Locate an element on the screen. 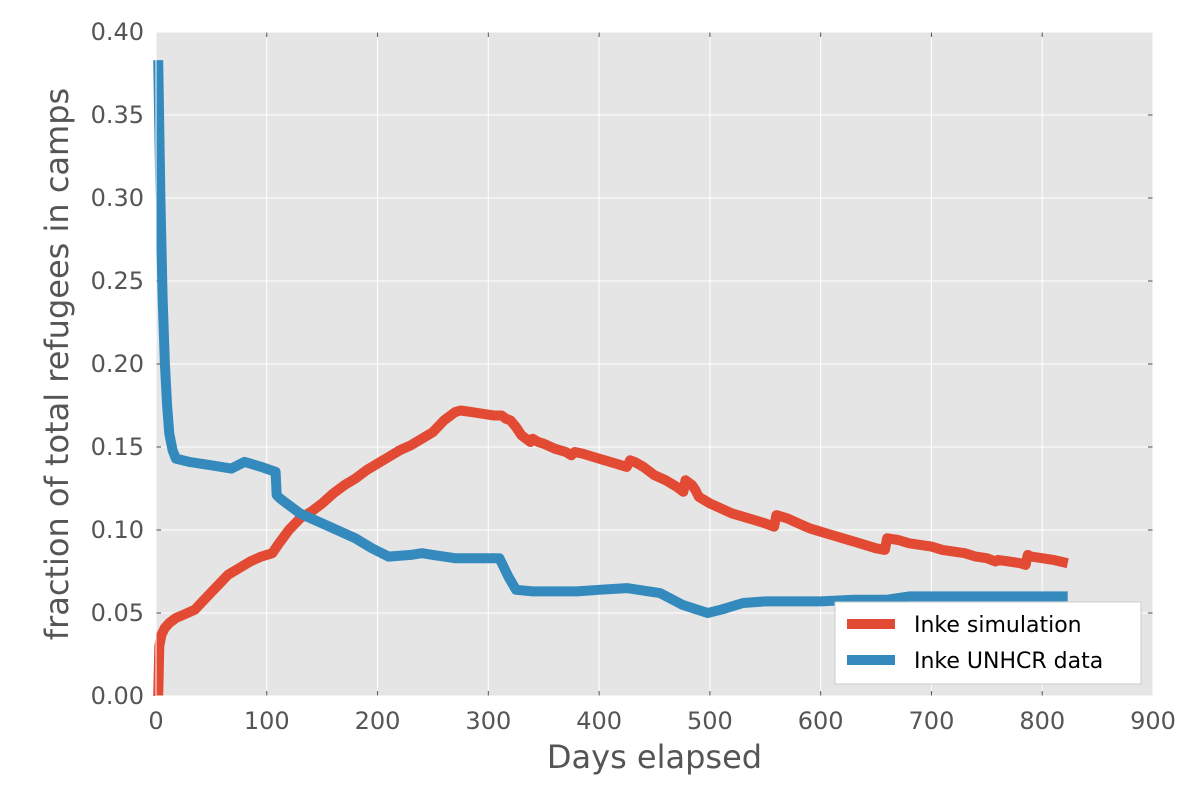 The width and height of the screenshot is (1200, 800). x-tick-label: 700 is located at coordinates (932, 721).